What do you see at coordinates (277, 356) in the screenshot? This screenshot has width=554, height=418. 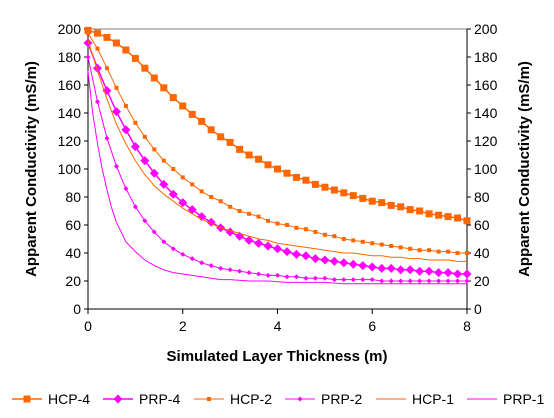 I see `x-axis-title: Simulated Layer Thickness (m)` at bounding box center [277, 356].